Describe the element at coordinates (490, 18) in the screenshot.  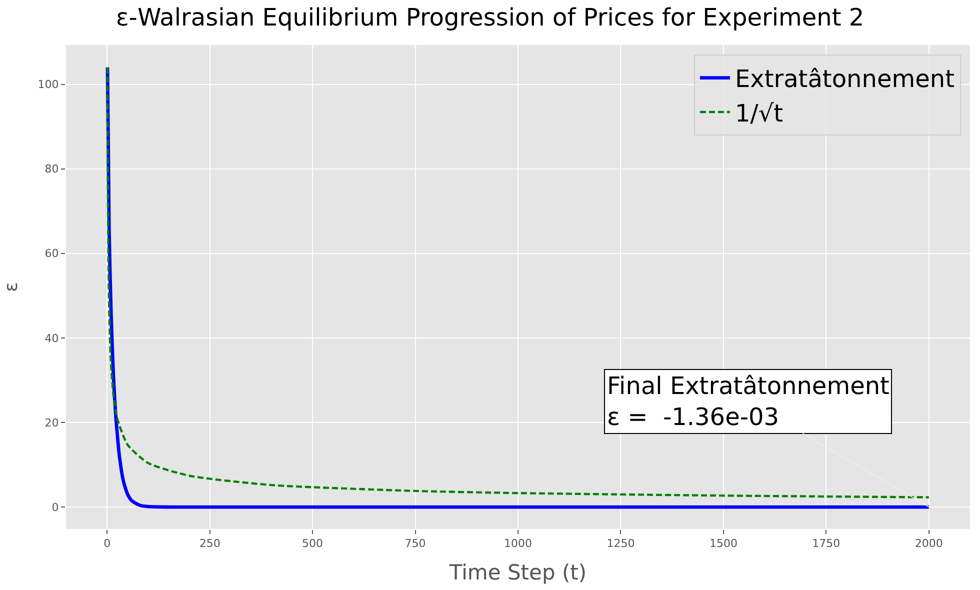
I see `chart-title: ε-Walrasian Equilibrium Progression of Prices for Experiment 2` at that location.